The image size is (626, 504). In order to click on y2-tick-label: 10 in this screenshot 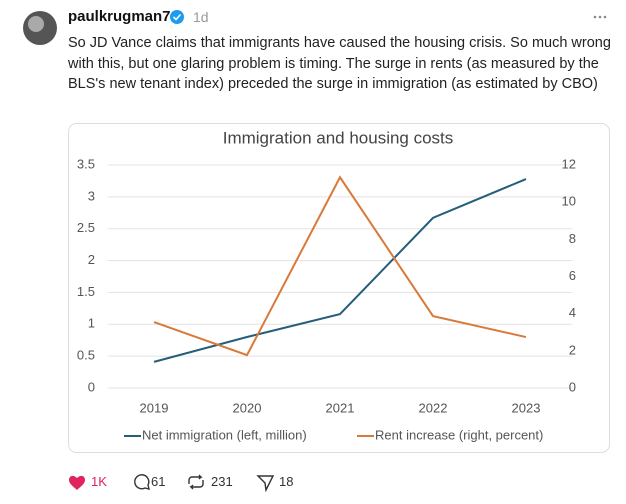, I will do `click(569, 201)`.